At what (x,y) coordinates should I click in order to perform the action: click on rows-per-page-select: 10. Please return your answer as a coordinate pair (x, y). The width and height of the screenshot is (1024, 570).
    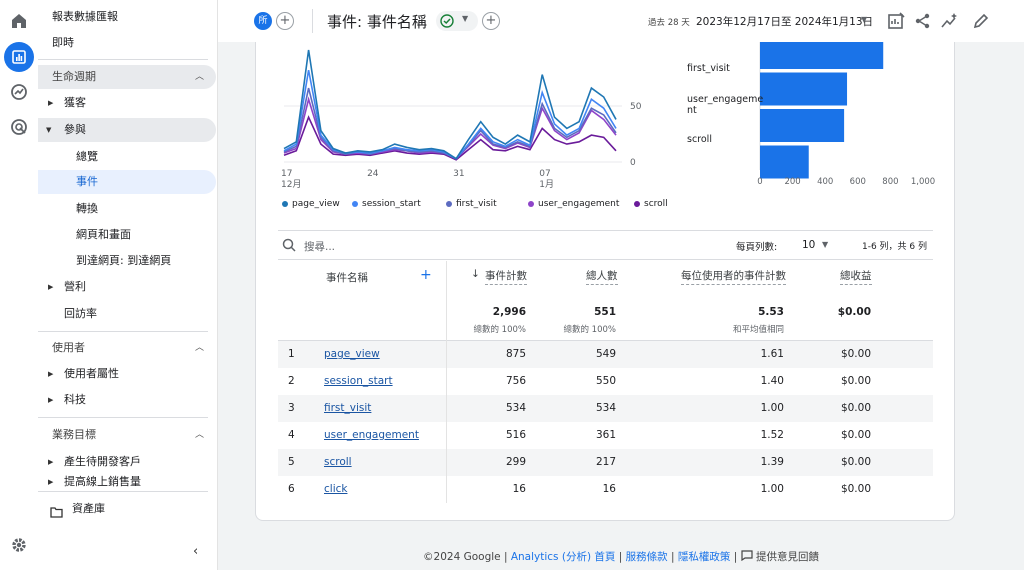
    Looking at the image, I should click on (809, 245).